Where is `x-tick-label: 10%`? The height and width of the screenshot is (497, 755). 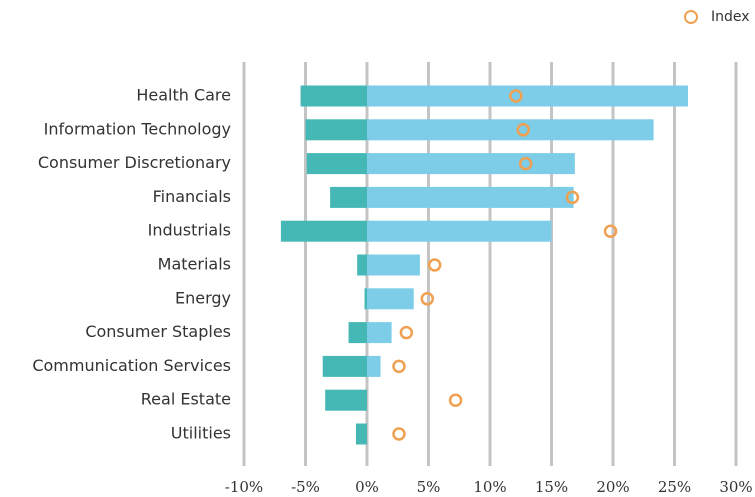 x-tick-label: 10% is located at coordinates (489, 487).